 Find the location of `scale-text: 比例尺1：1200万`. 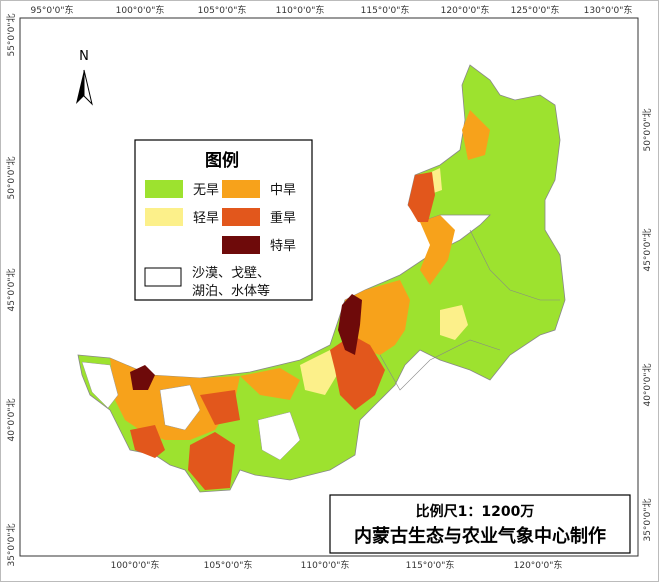

scale-text: 比例尺1：1200万 is located at coordinates (475, 511).